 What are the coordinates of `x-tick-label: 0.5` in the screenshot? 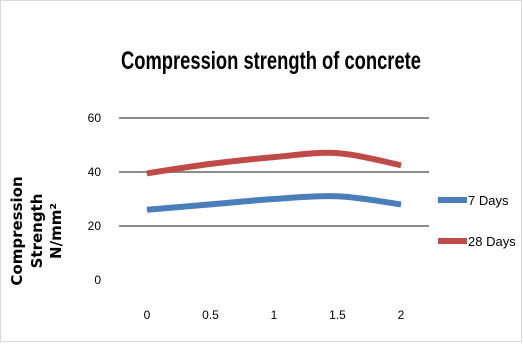 It's located at (210, 315).